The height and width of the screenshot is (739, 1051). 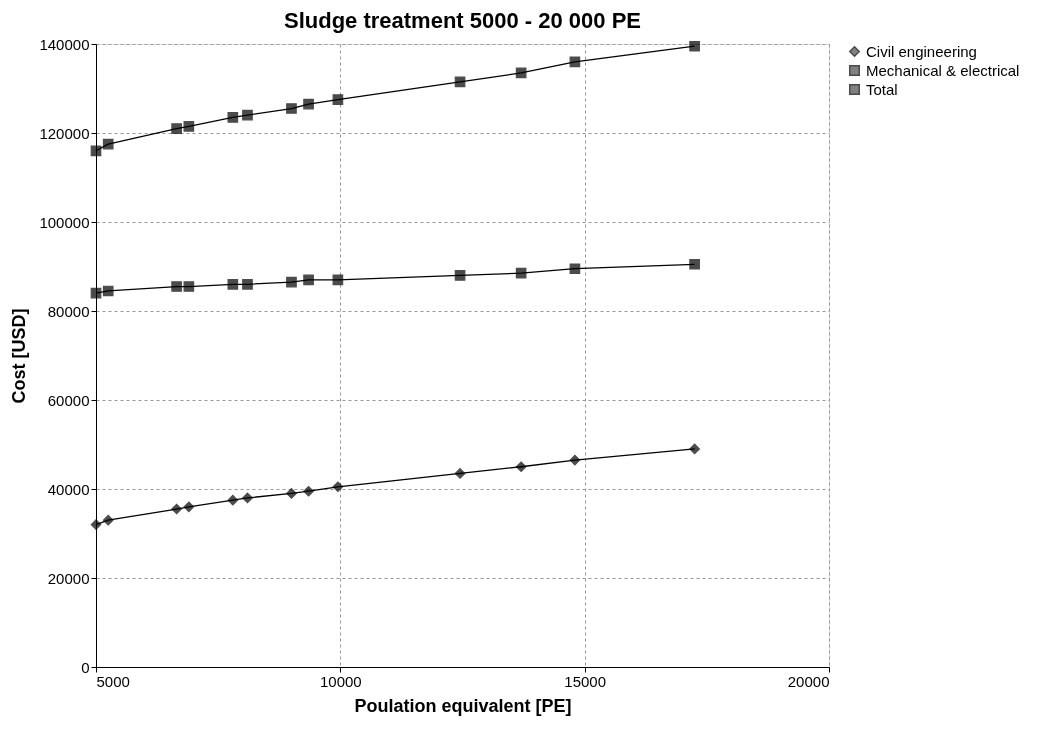 I want to click on x-tick-label: 15000, so click(x=585, y=681).